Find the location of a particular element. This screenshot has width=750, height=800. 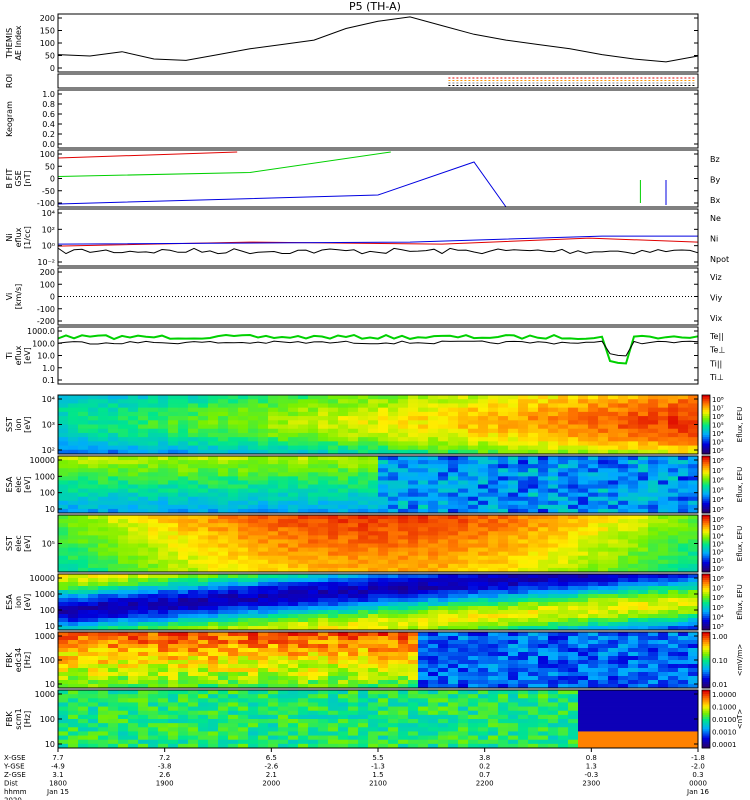

y-axis-label-sst_i: SST is located at coordinates (9, 543).